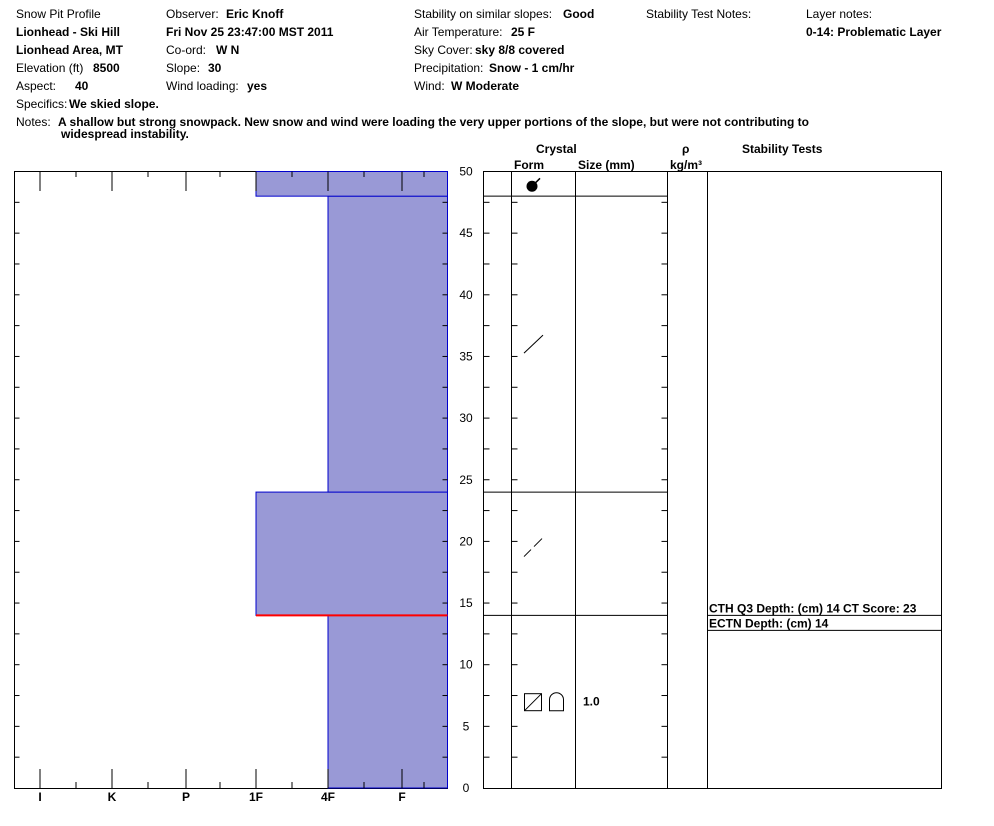  I want to click on y-tick-label: 20, so click(466, 541).